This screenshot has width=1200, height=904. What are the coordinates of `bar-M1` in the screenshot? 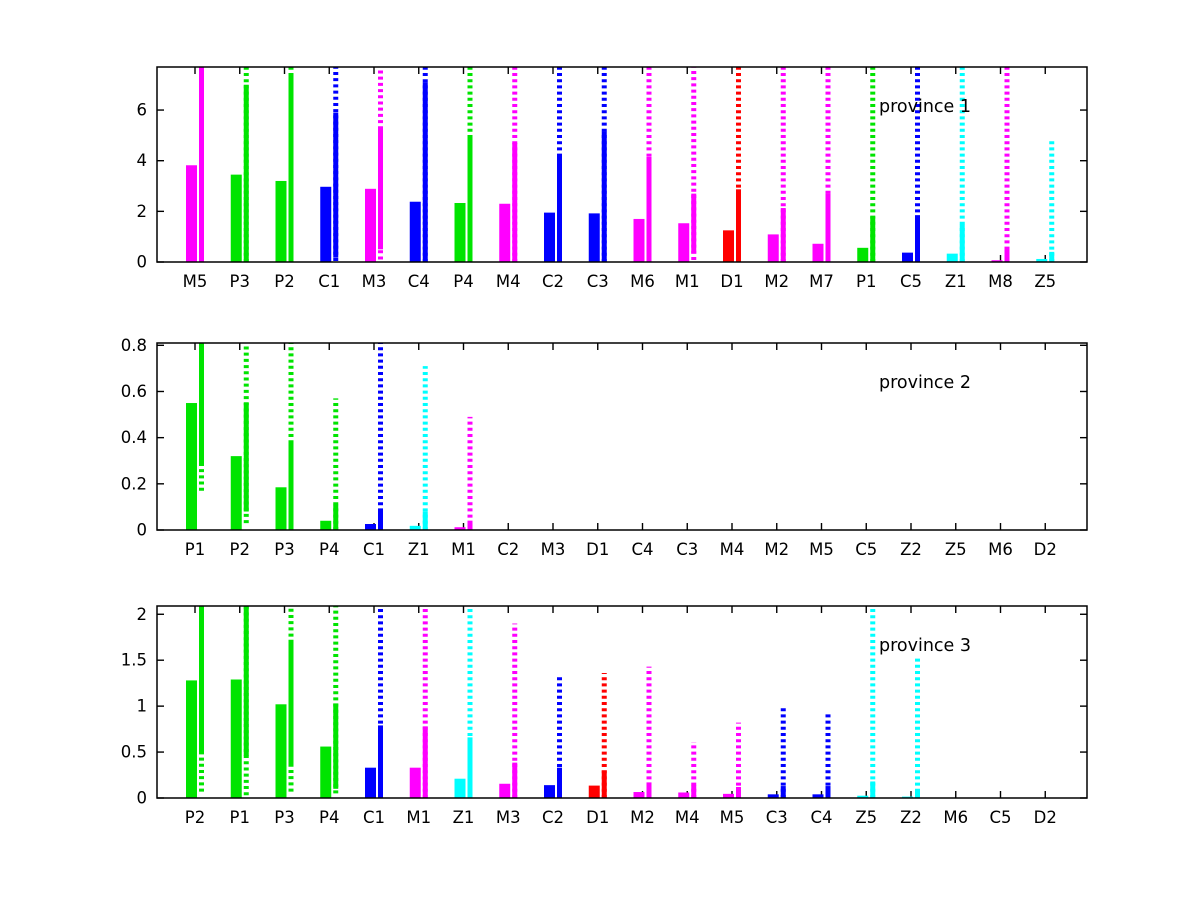 It's located at (415, 782).